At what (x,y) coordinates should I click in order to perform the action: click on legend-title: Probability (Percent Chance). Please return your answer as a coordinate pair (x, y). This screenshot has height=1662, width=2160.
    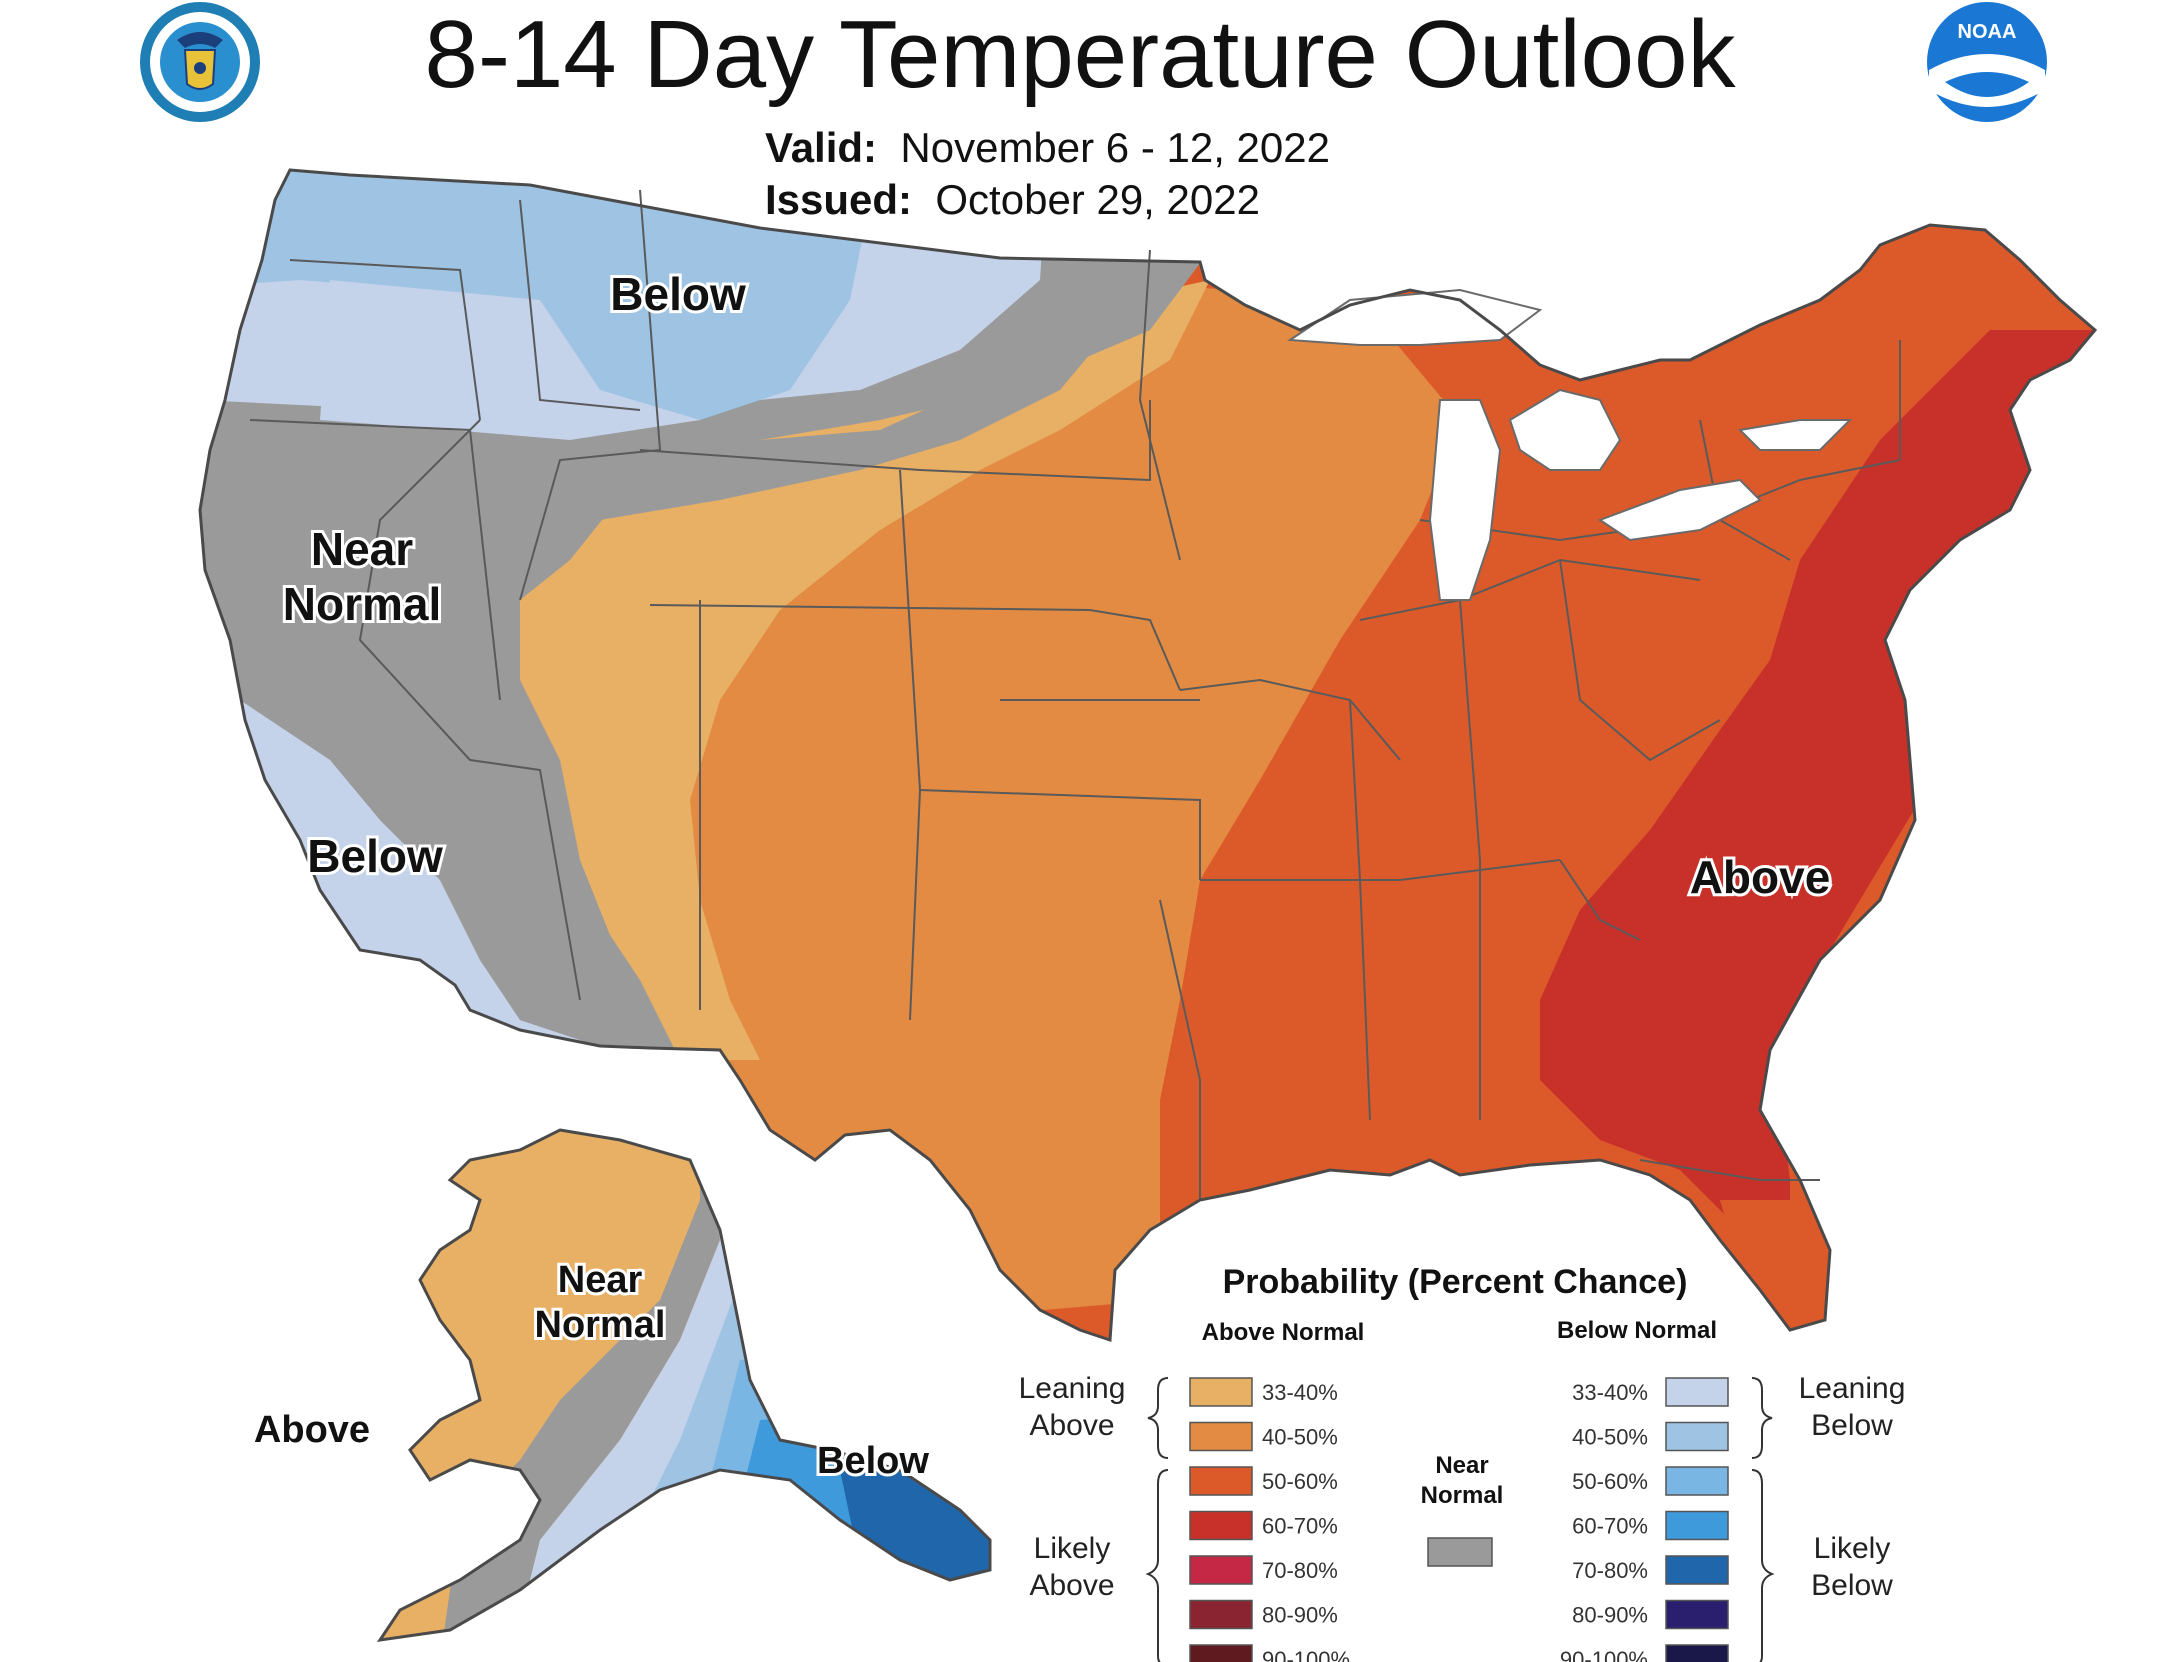
    Looking at the image, I should click on (1455, 1282).